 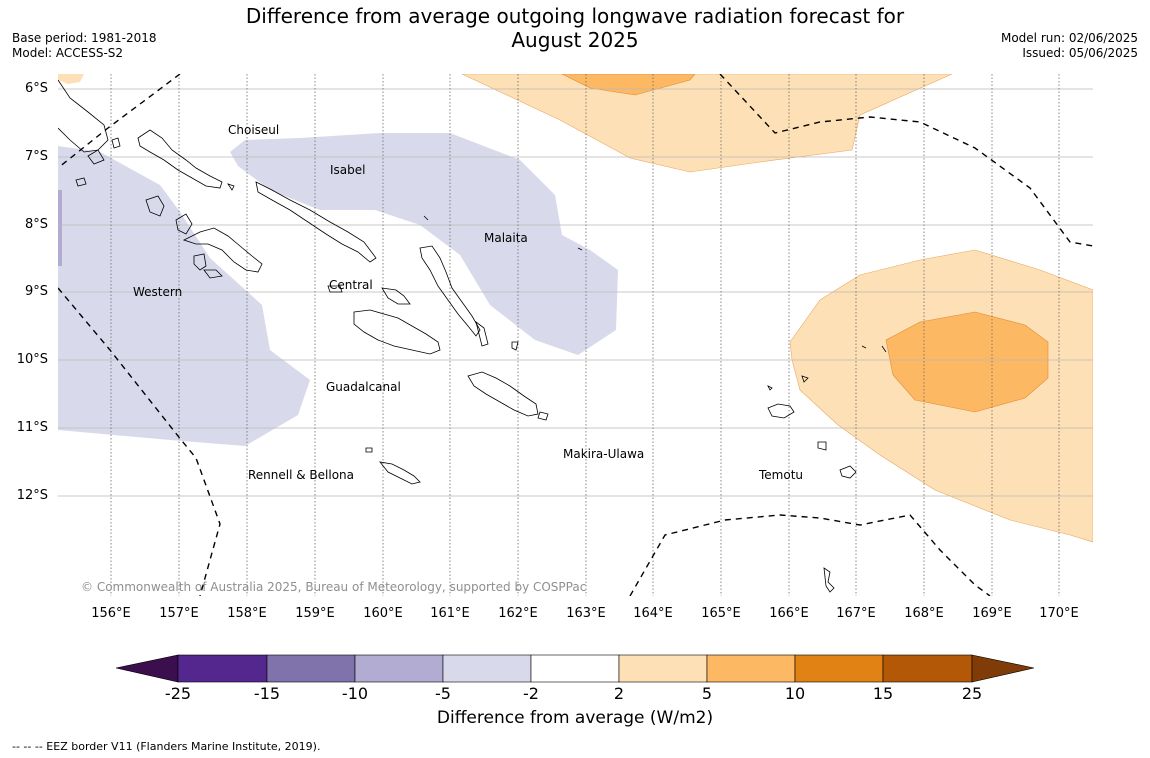 What do you see at coordinates (116, 143) in the screenshot?
I see `coastline-shortland-north` at bounding box center [116, 143].